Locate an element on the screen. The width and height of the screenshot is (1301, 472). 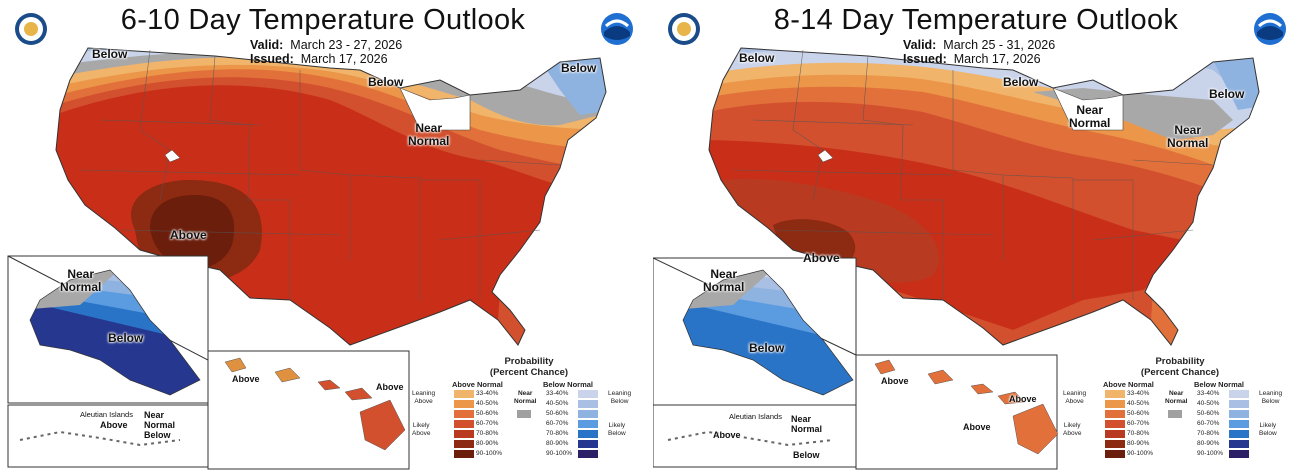
legend-leaning-above: Leaning Above is located at coordinates (1075, 397).